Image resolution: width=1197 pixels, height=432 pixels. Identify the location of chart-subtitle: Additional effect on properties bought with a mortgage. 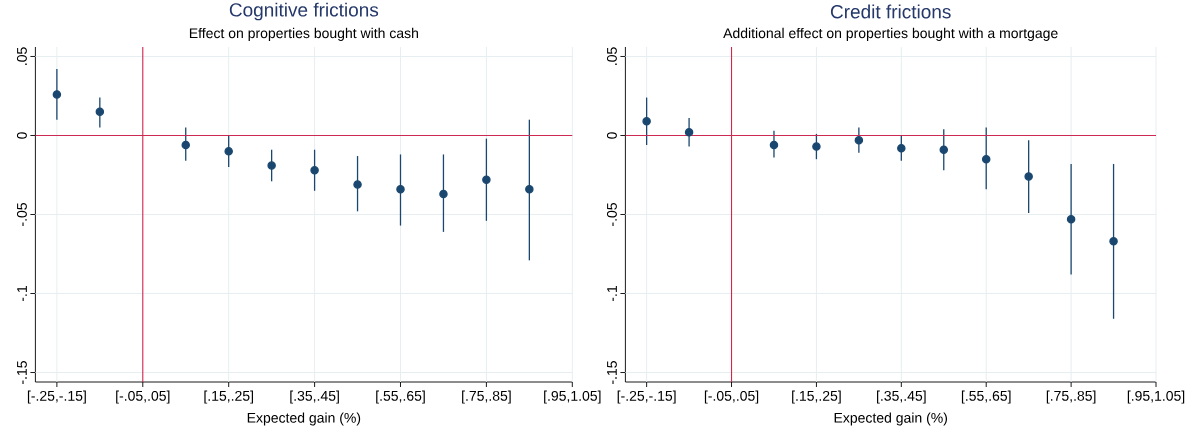
(890, 34).